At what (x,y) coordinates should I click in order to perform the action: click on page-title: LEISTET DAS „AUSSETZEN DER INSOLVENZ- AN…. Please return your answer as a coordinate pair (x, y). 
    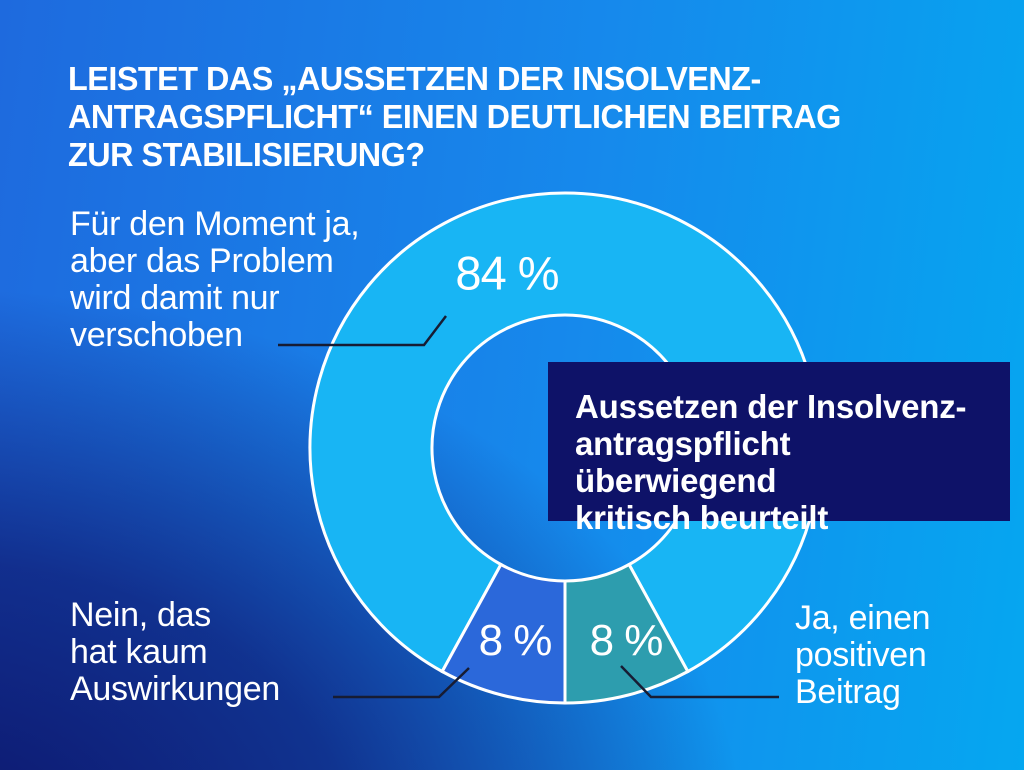
    Looking at the image, I should click on (509, 117).